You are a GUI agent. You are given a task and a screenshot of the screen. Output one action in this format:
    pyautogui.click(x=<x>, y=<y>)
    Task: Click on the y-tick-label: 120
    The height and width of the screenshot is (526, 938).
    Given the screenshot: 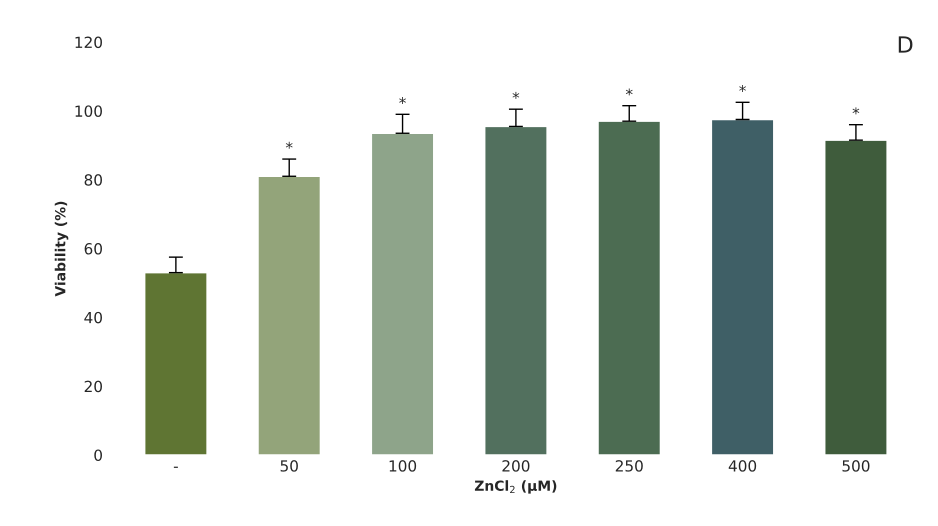 What is the action you would take?
    pyautogui.click(x=89, y=42)
    